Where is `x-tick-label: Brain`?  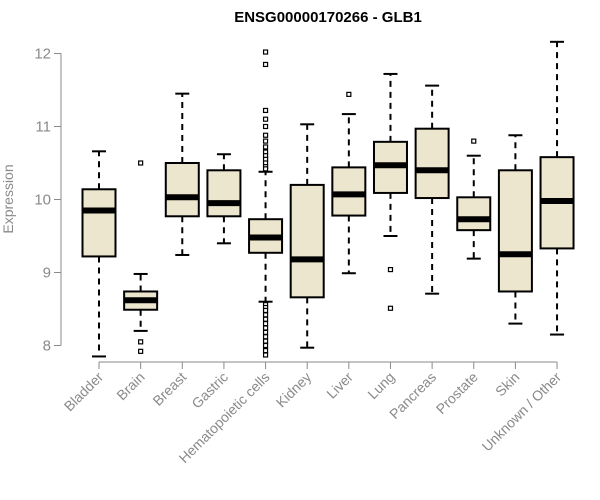 x-tick-label: Brain is located at coordinates (130, 386).